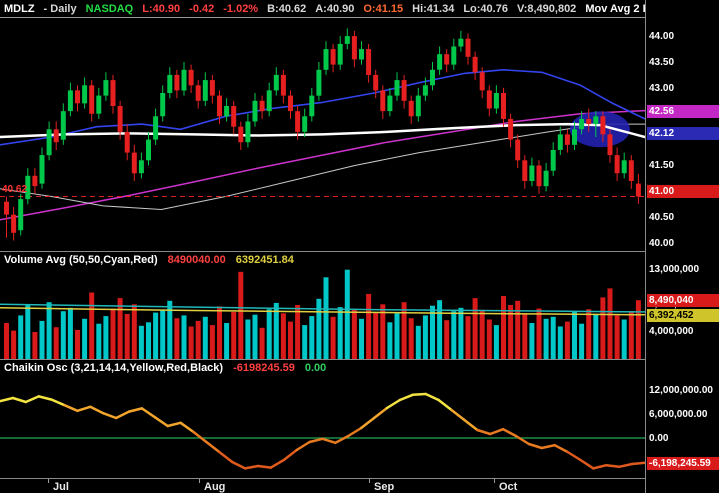 The width and height of the screenshot is (719, 493). I want to click on ma-200-white, so click(322, 130).